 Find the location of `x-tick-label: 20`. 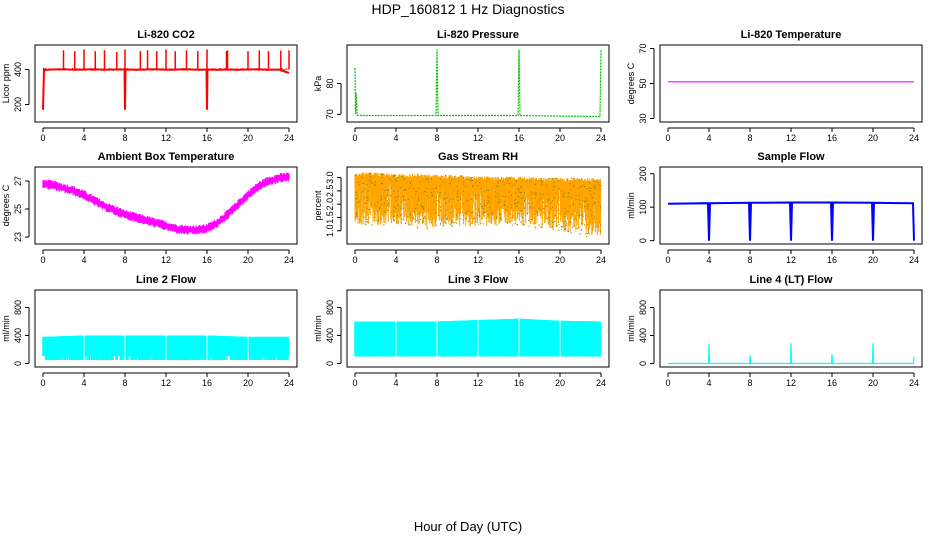

x-tick-label: 20 is located at coordinates (248, 383).